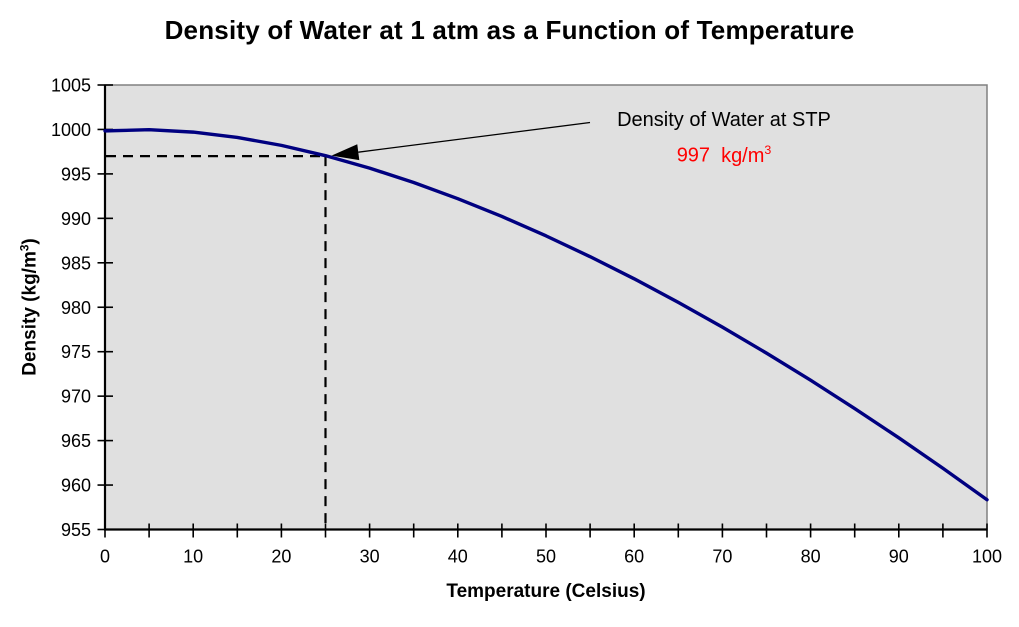 The image size is (1019, 627). I want to click on annotation-value-superscript: 3, so click(768, 150).